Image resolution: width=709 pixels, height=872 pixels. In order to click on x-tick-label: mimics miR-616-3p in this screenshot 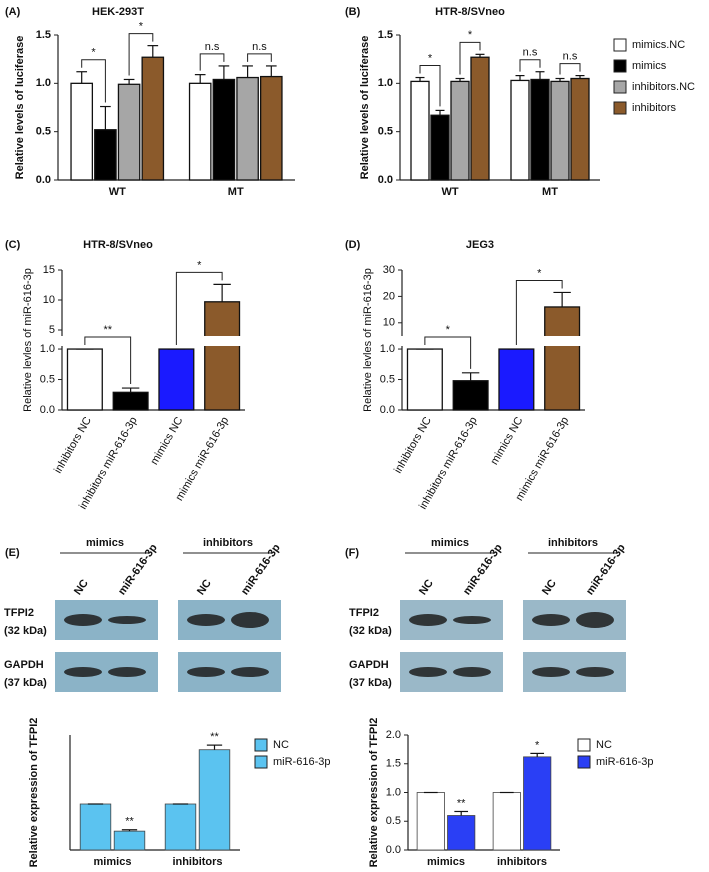, I will do `click(542, 459)`.